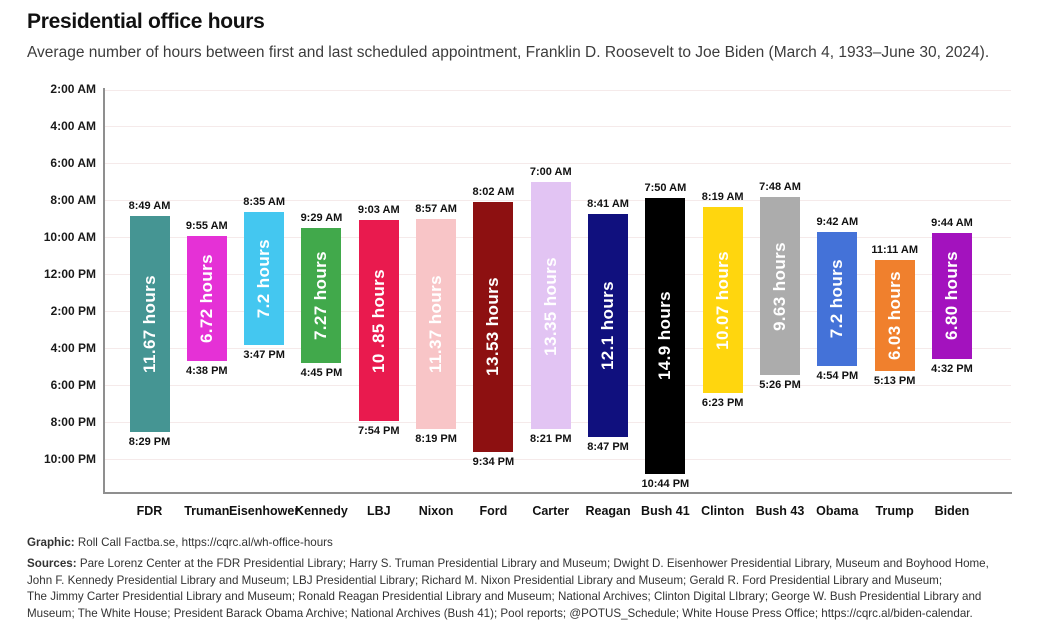 The height and width of the screenshot is (639, 1047). Describe the element at coordinates (608, 203) in the screenshot. I see `bar-start-time-label: 8:41 AM` at that location.